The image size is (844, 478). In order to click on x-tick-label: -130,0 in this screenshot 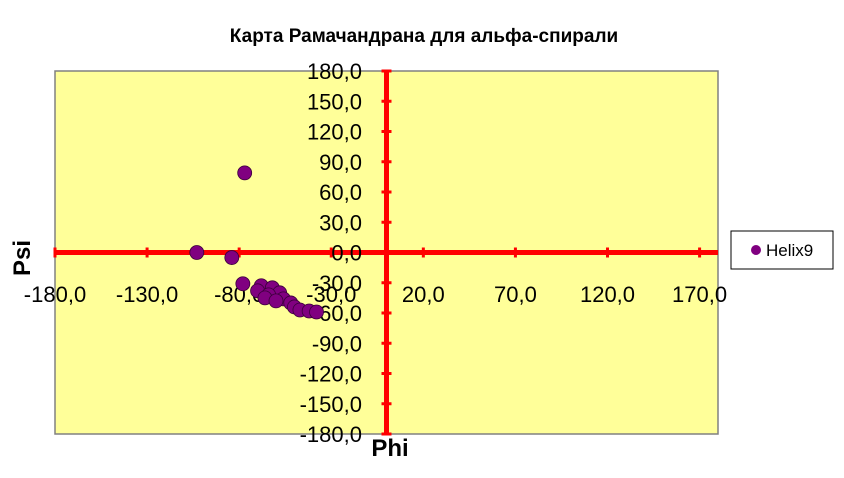, I will do `click(147, 294)`.